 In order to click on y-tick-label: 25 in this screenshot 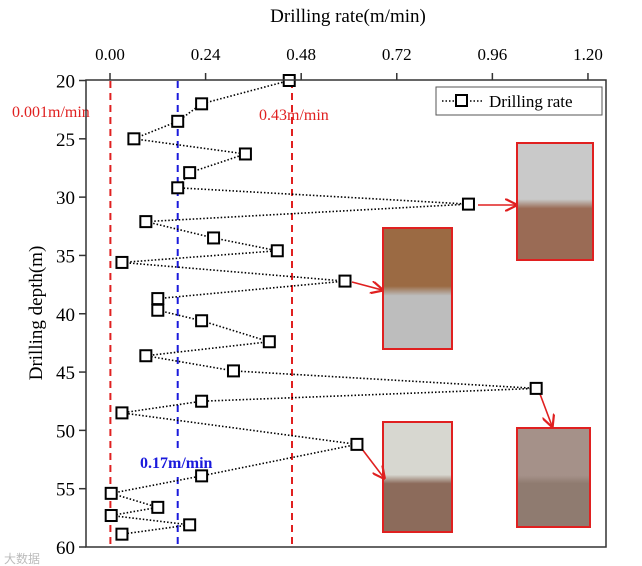, I will do `click(65, 140)`.